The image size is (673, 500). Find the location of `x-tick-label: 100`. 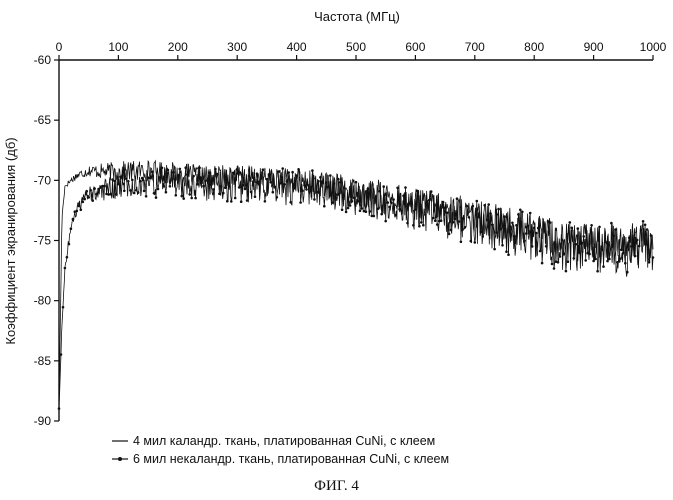

x-tick-label: 100 is located at coordinates (118, 47).